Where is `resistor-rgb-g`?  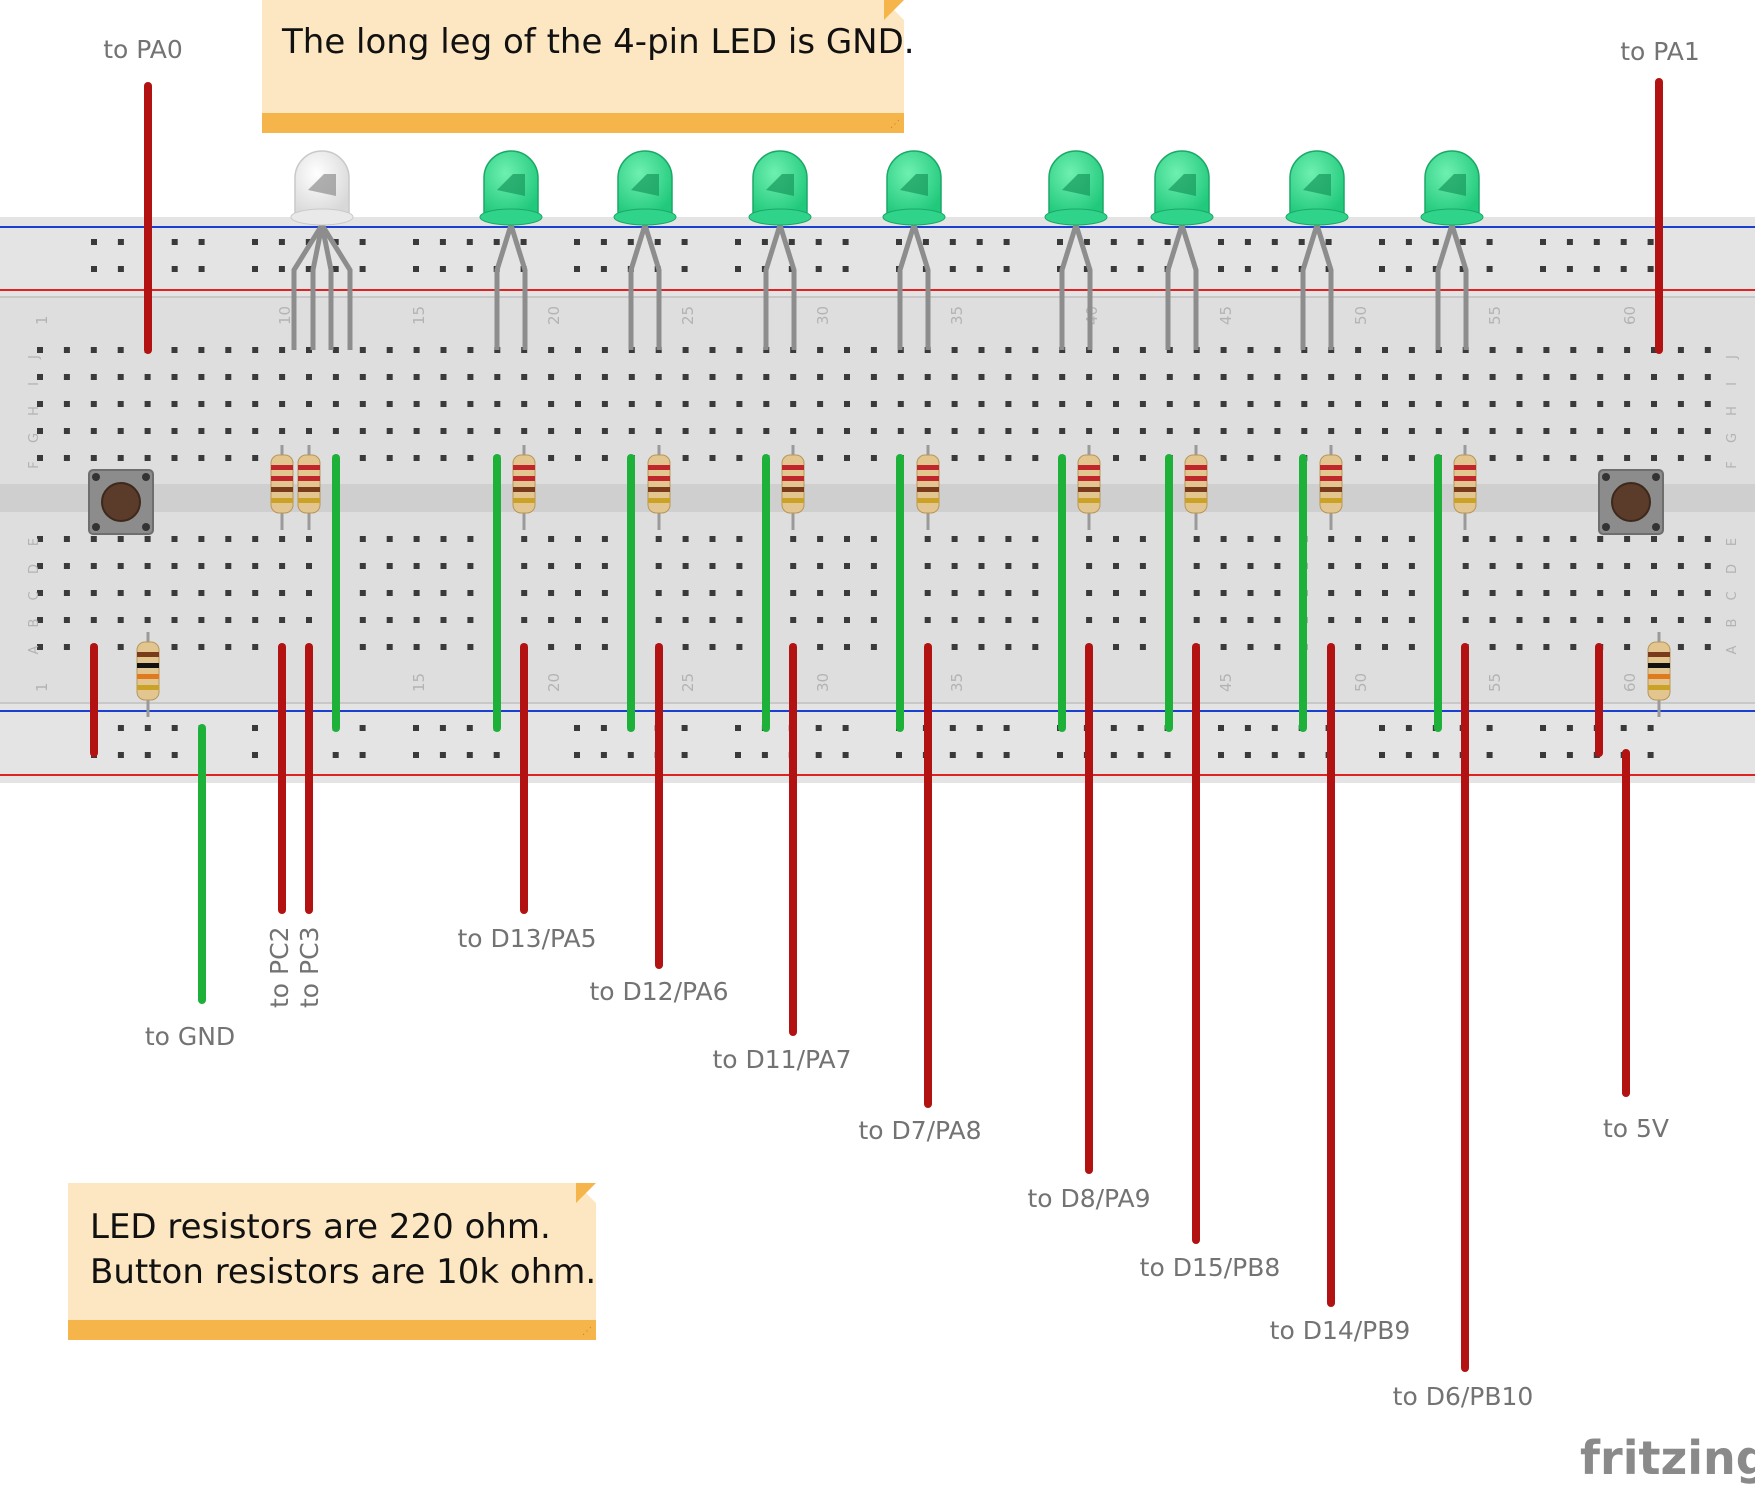
resistor-rgb-g is located at coordinates (309, 487).